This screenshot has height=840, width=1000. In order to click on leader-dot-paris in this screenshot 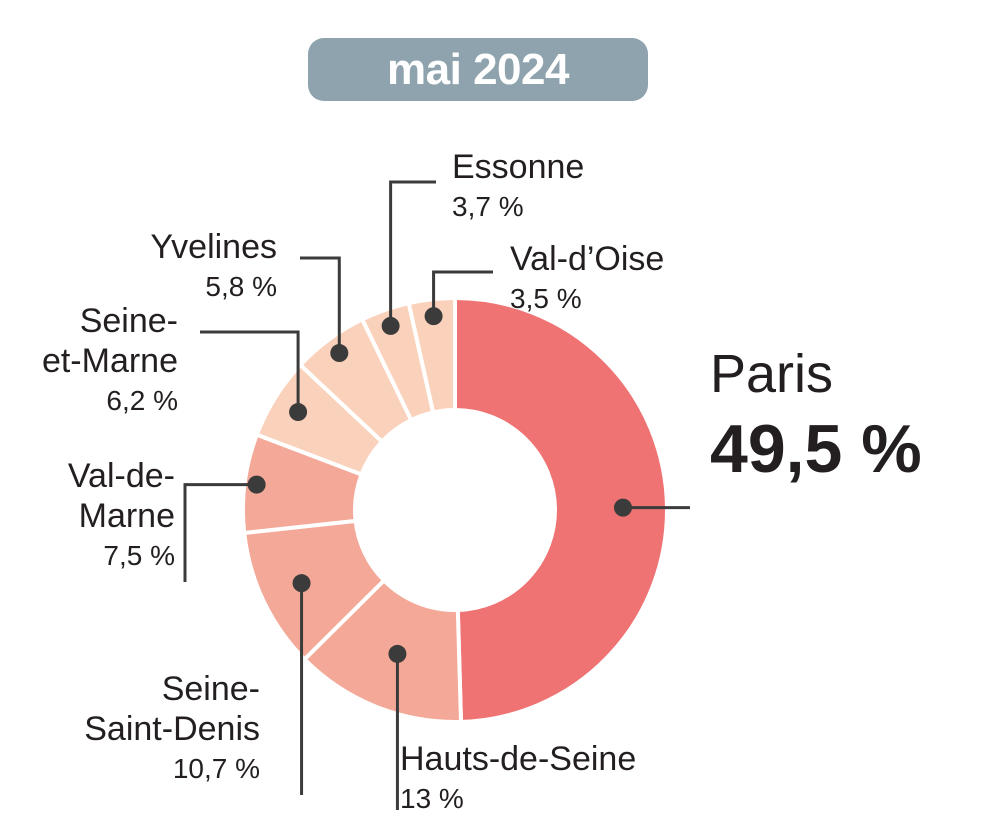, I will do `click(622, 507)`.